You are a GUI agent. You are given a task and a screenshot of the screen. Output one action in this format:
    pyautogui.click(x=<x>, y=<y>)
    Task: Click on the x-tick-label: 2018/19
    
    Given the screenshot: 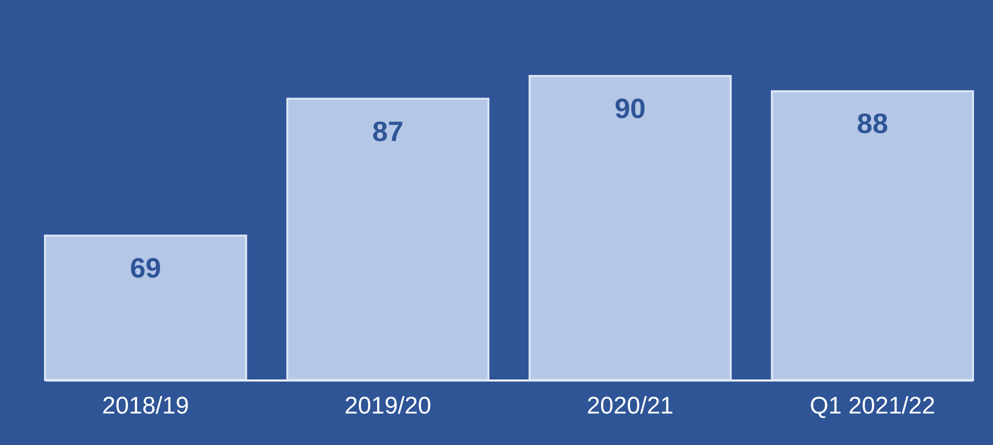 What is the action you would take?
    pyautogui.click(x=145, y=406)
    